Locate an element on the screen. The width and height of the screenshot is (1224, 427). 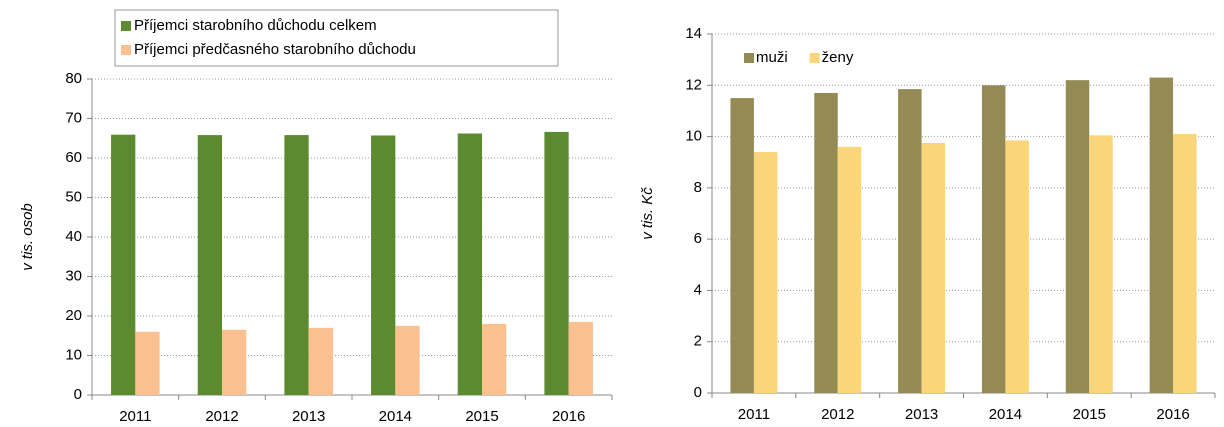
y-tick-label: 80 is located at coordinates (73, 78).